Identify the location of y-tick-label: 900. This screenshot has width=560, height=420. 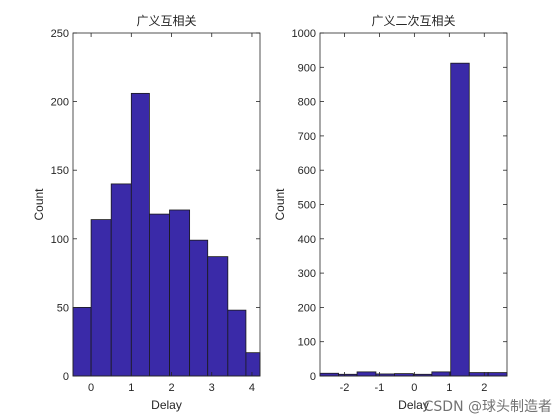
(307, 68).